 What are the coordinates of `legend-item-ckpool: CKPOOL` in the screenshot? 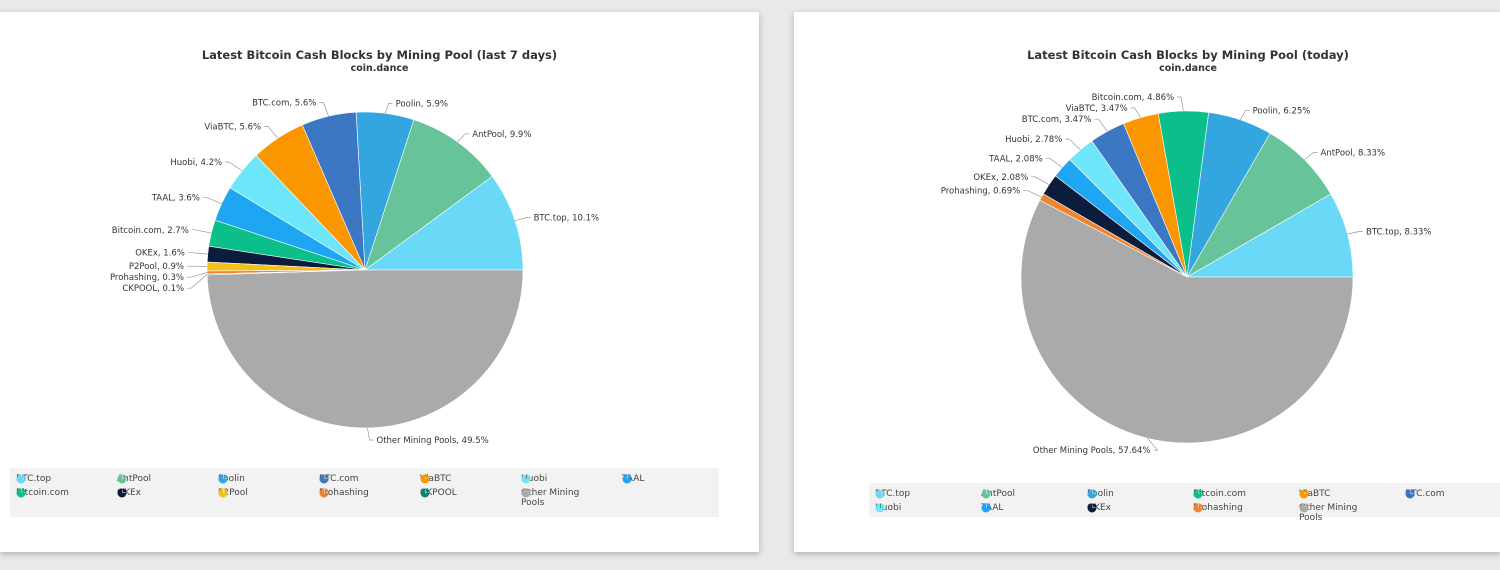 It's located at (455, 493).